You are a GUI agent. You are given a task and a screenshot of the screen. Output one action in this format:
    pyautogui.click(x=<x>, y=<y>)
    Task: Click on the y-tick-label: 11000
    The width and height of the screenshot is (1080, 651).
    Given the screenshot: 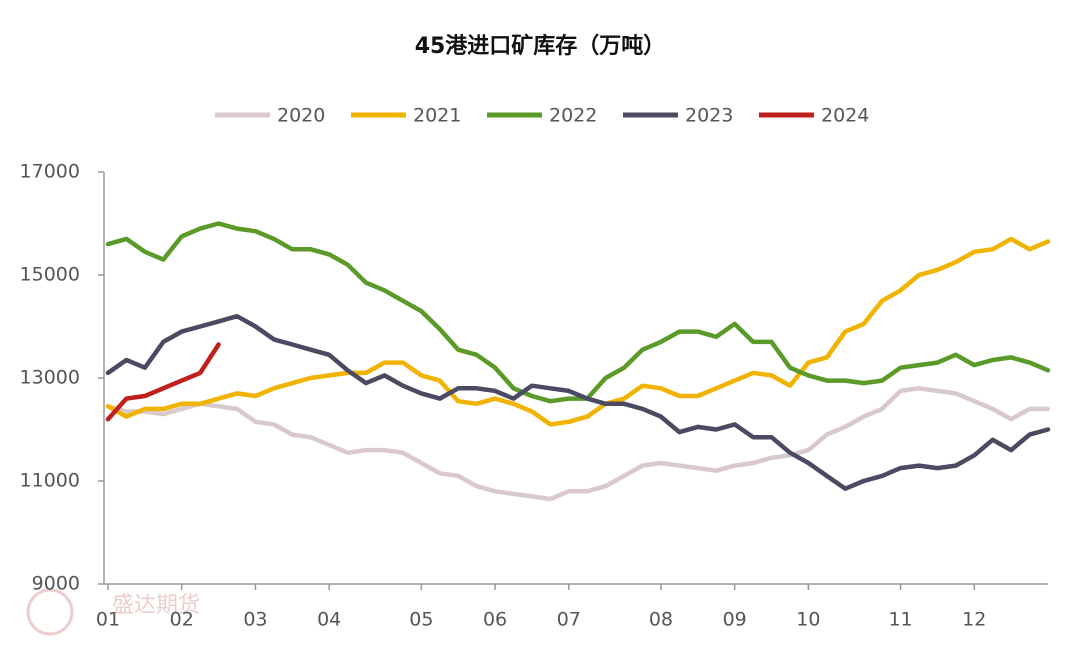 What is the action you would take?
    pyautogui.click(x=50, y=481)
    